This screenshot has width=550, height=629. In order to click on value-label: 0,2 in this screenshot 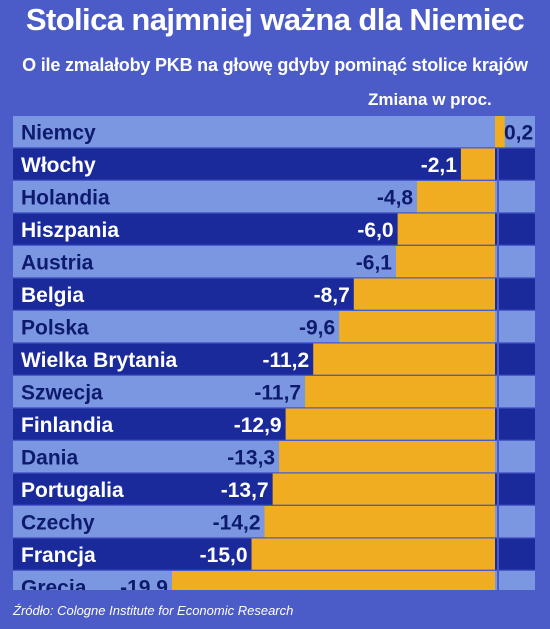, I will do `click(518, 133)`.